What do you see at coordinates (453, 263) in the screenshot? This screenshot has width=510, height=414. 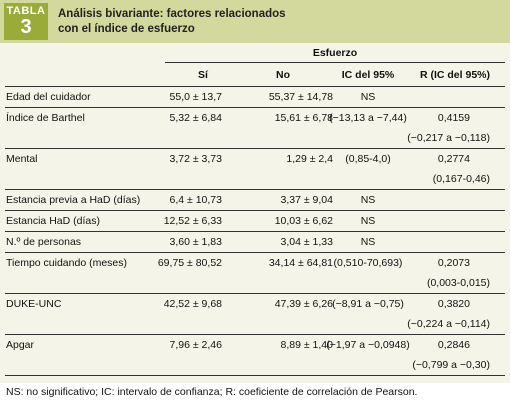 I see `cell-r: 0,2073` at bounding box center [453, 263].